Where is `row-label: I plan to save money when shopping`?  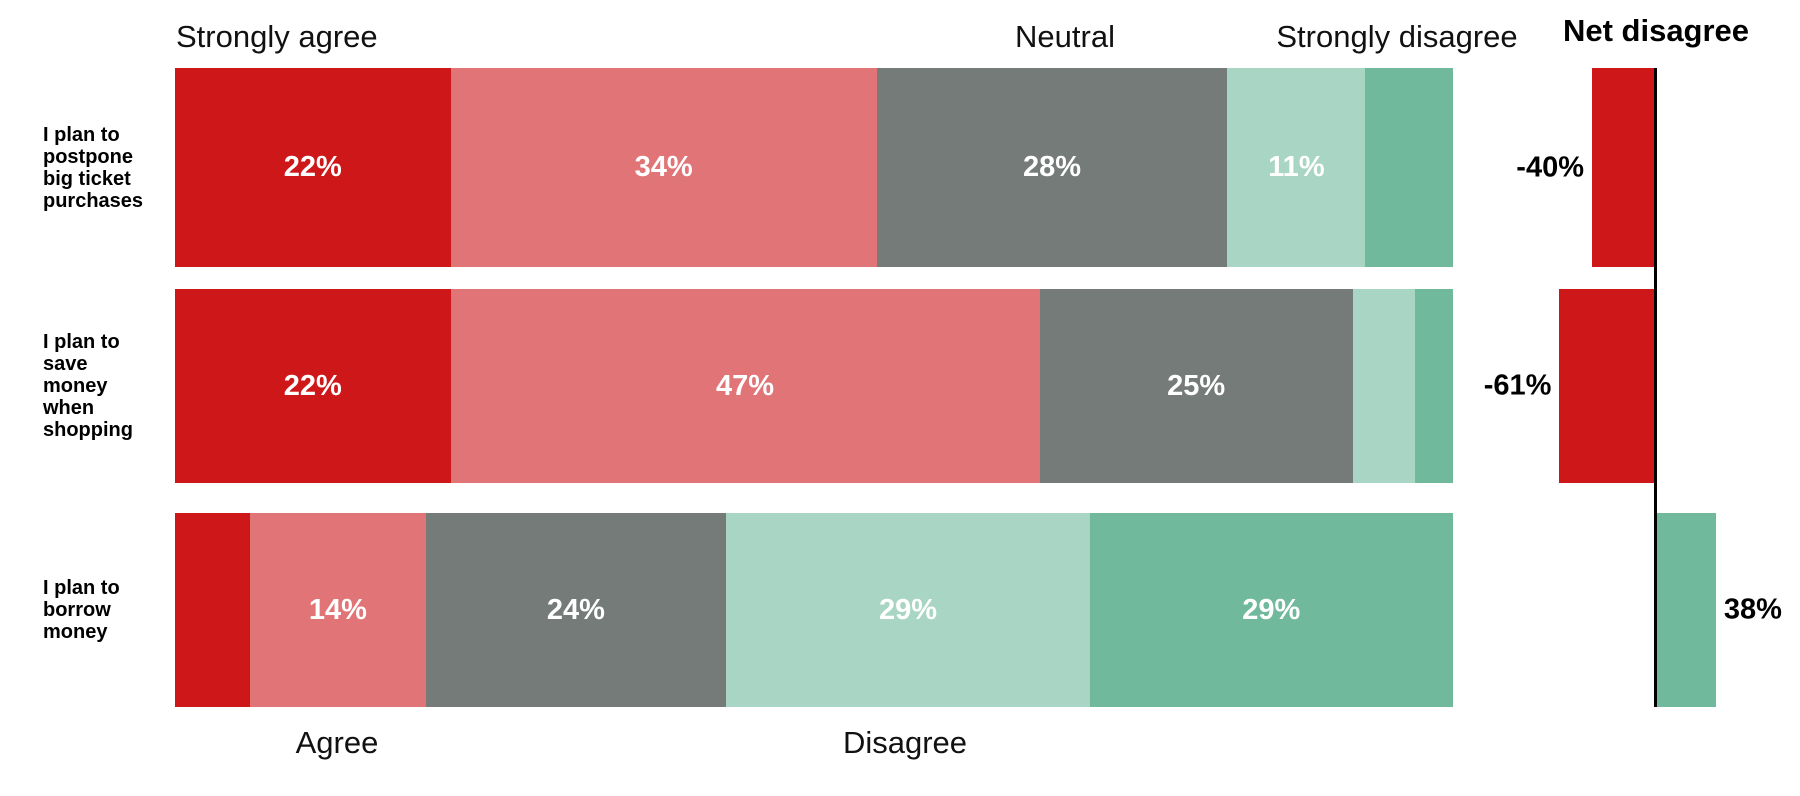 row-label: I plan to save money when shopping is located at coordinates (108, 386).